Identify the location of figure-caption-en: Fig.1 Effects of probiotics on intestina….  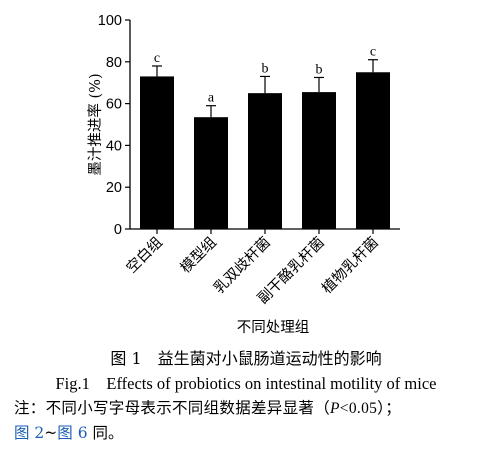
(246, 383).